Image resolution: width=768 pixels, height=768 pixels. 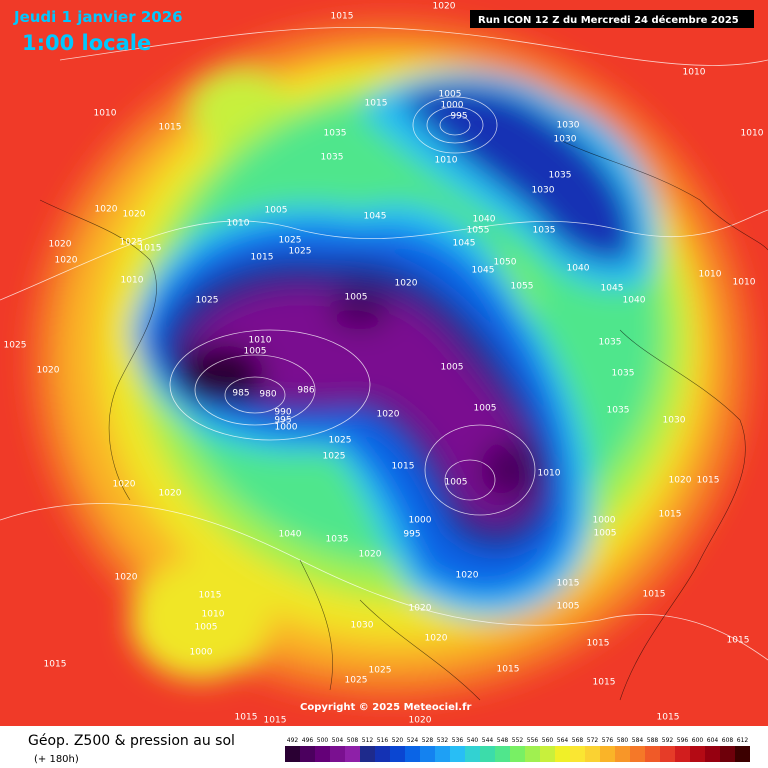 I want to click on colorbar-label: 572, so click(x=593, y=740).